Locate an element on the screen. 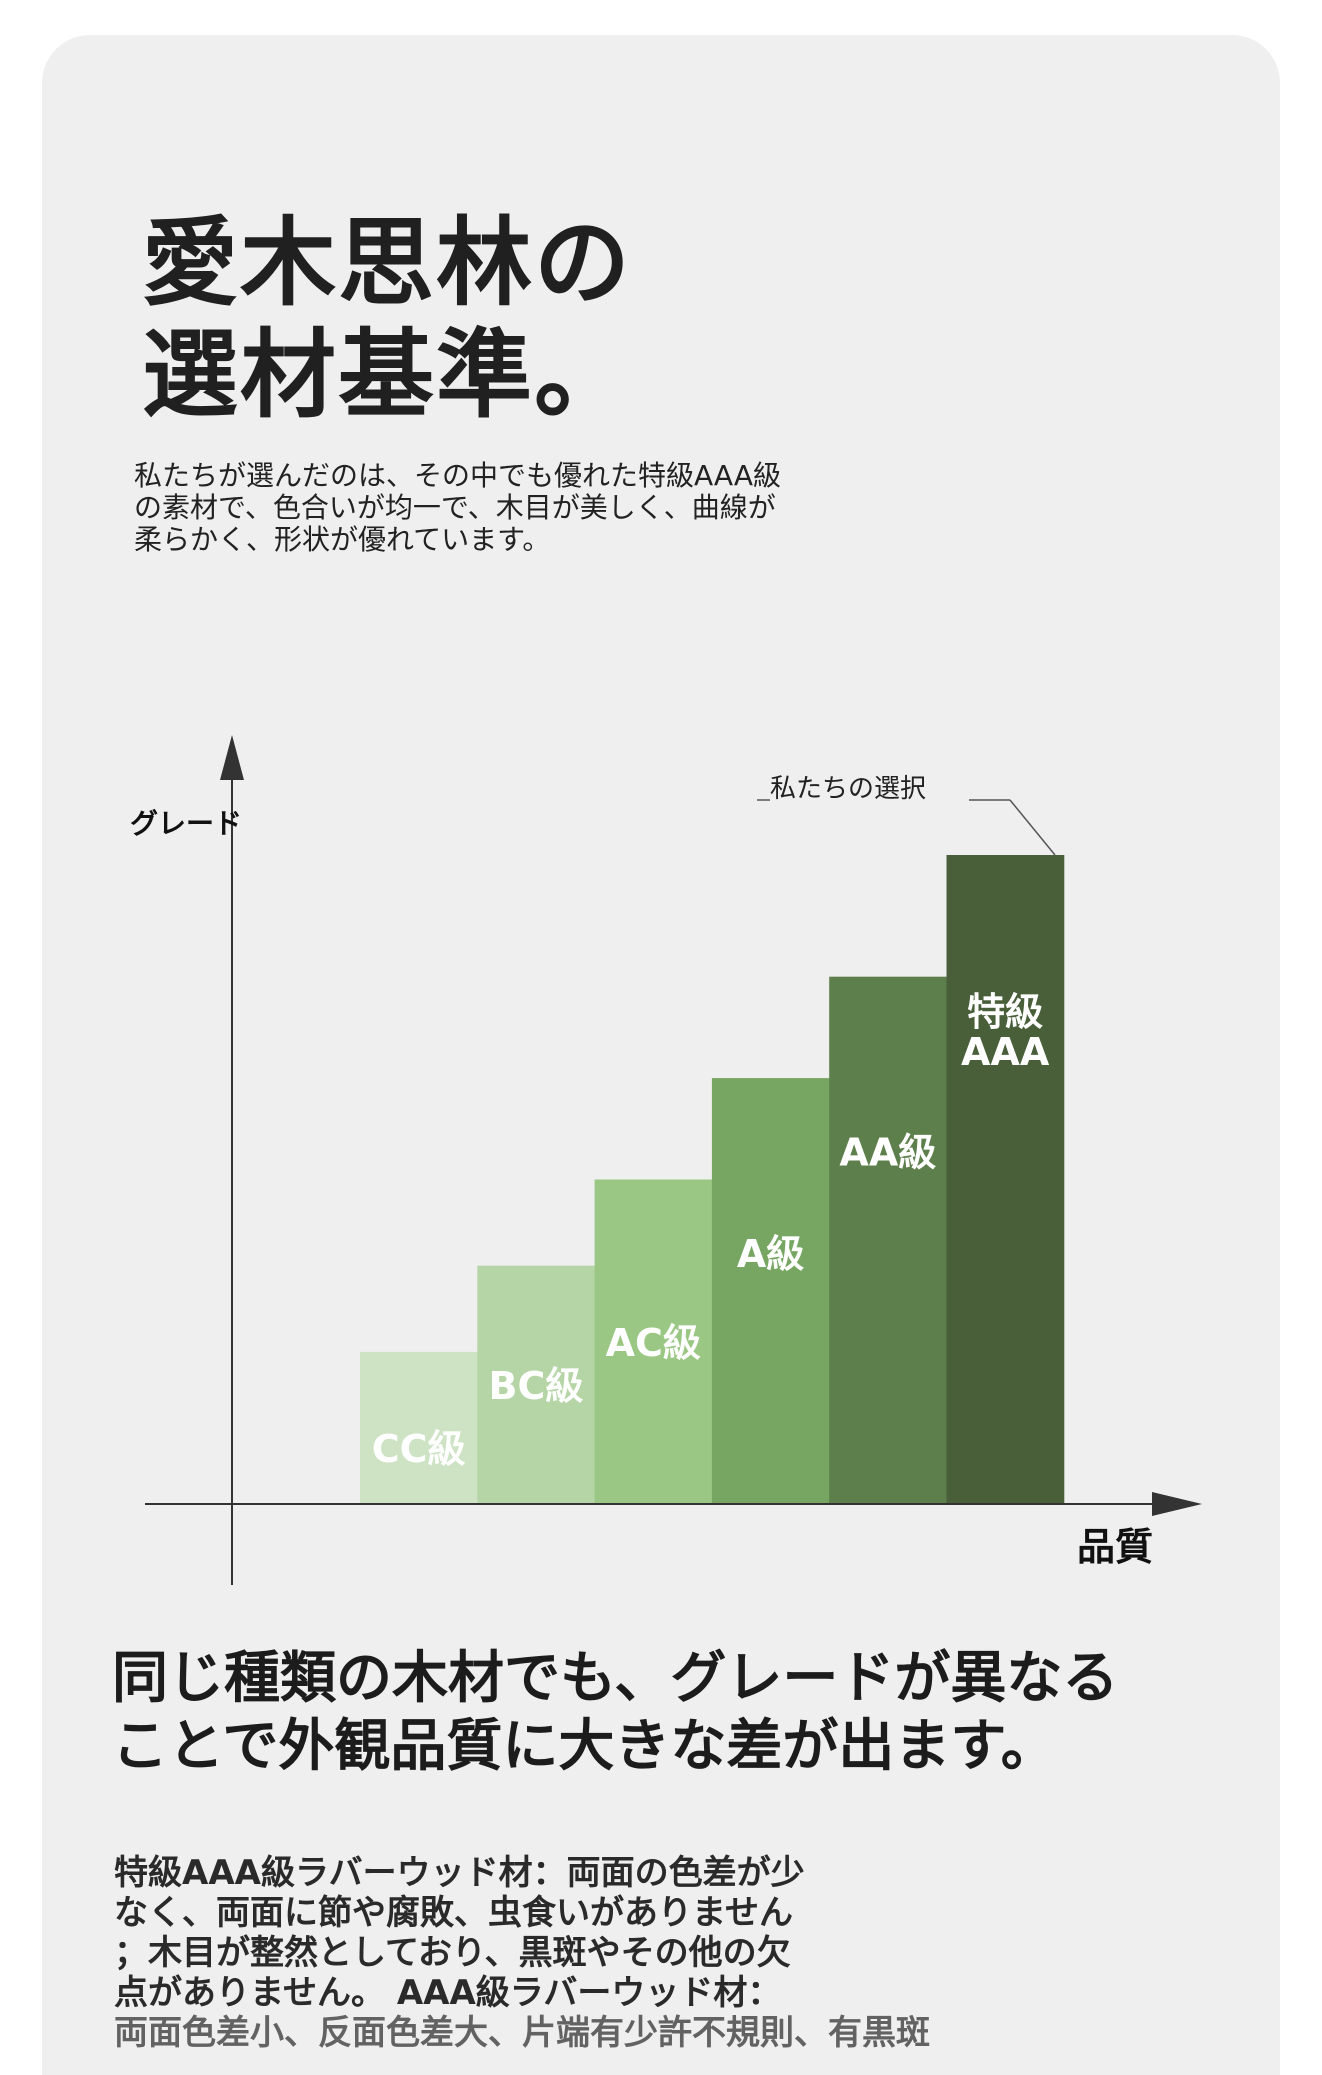 The height and width of the screenshot is (2075, 1322). headline-line-1: 同じ種類の木材でも、グレードが異なる is located at coordinates (615, 1678).